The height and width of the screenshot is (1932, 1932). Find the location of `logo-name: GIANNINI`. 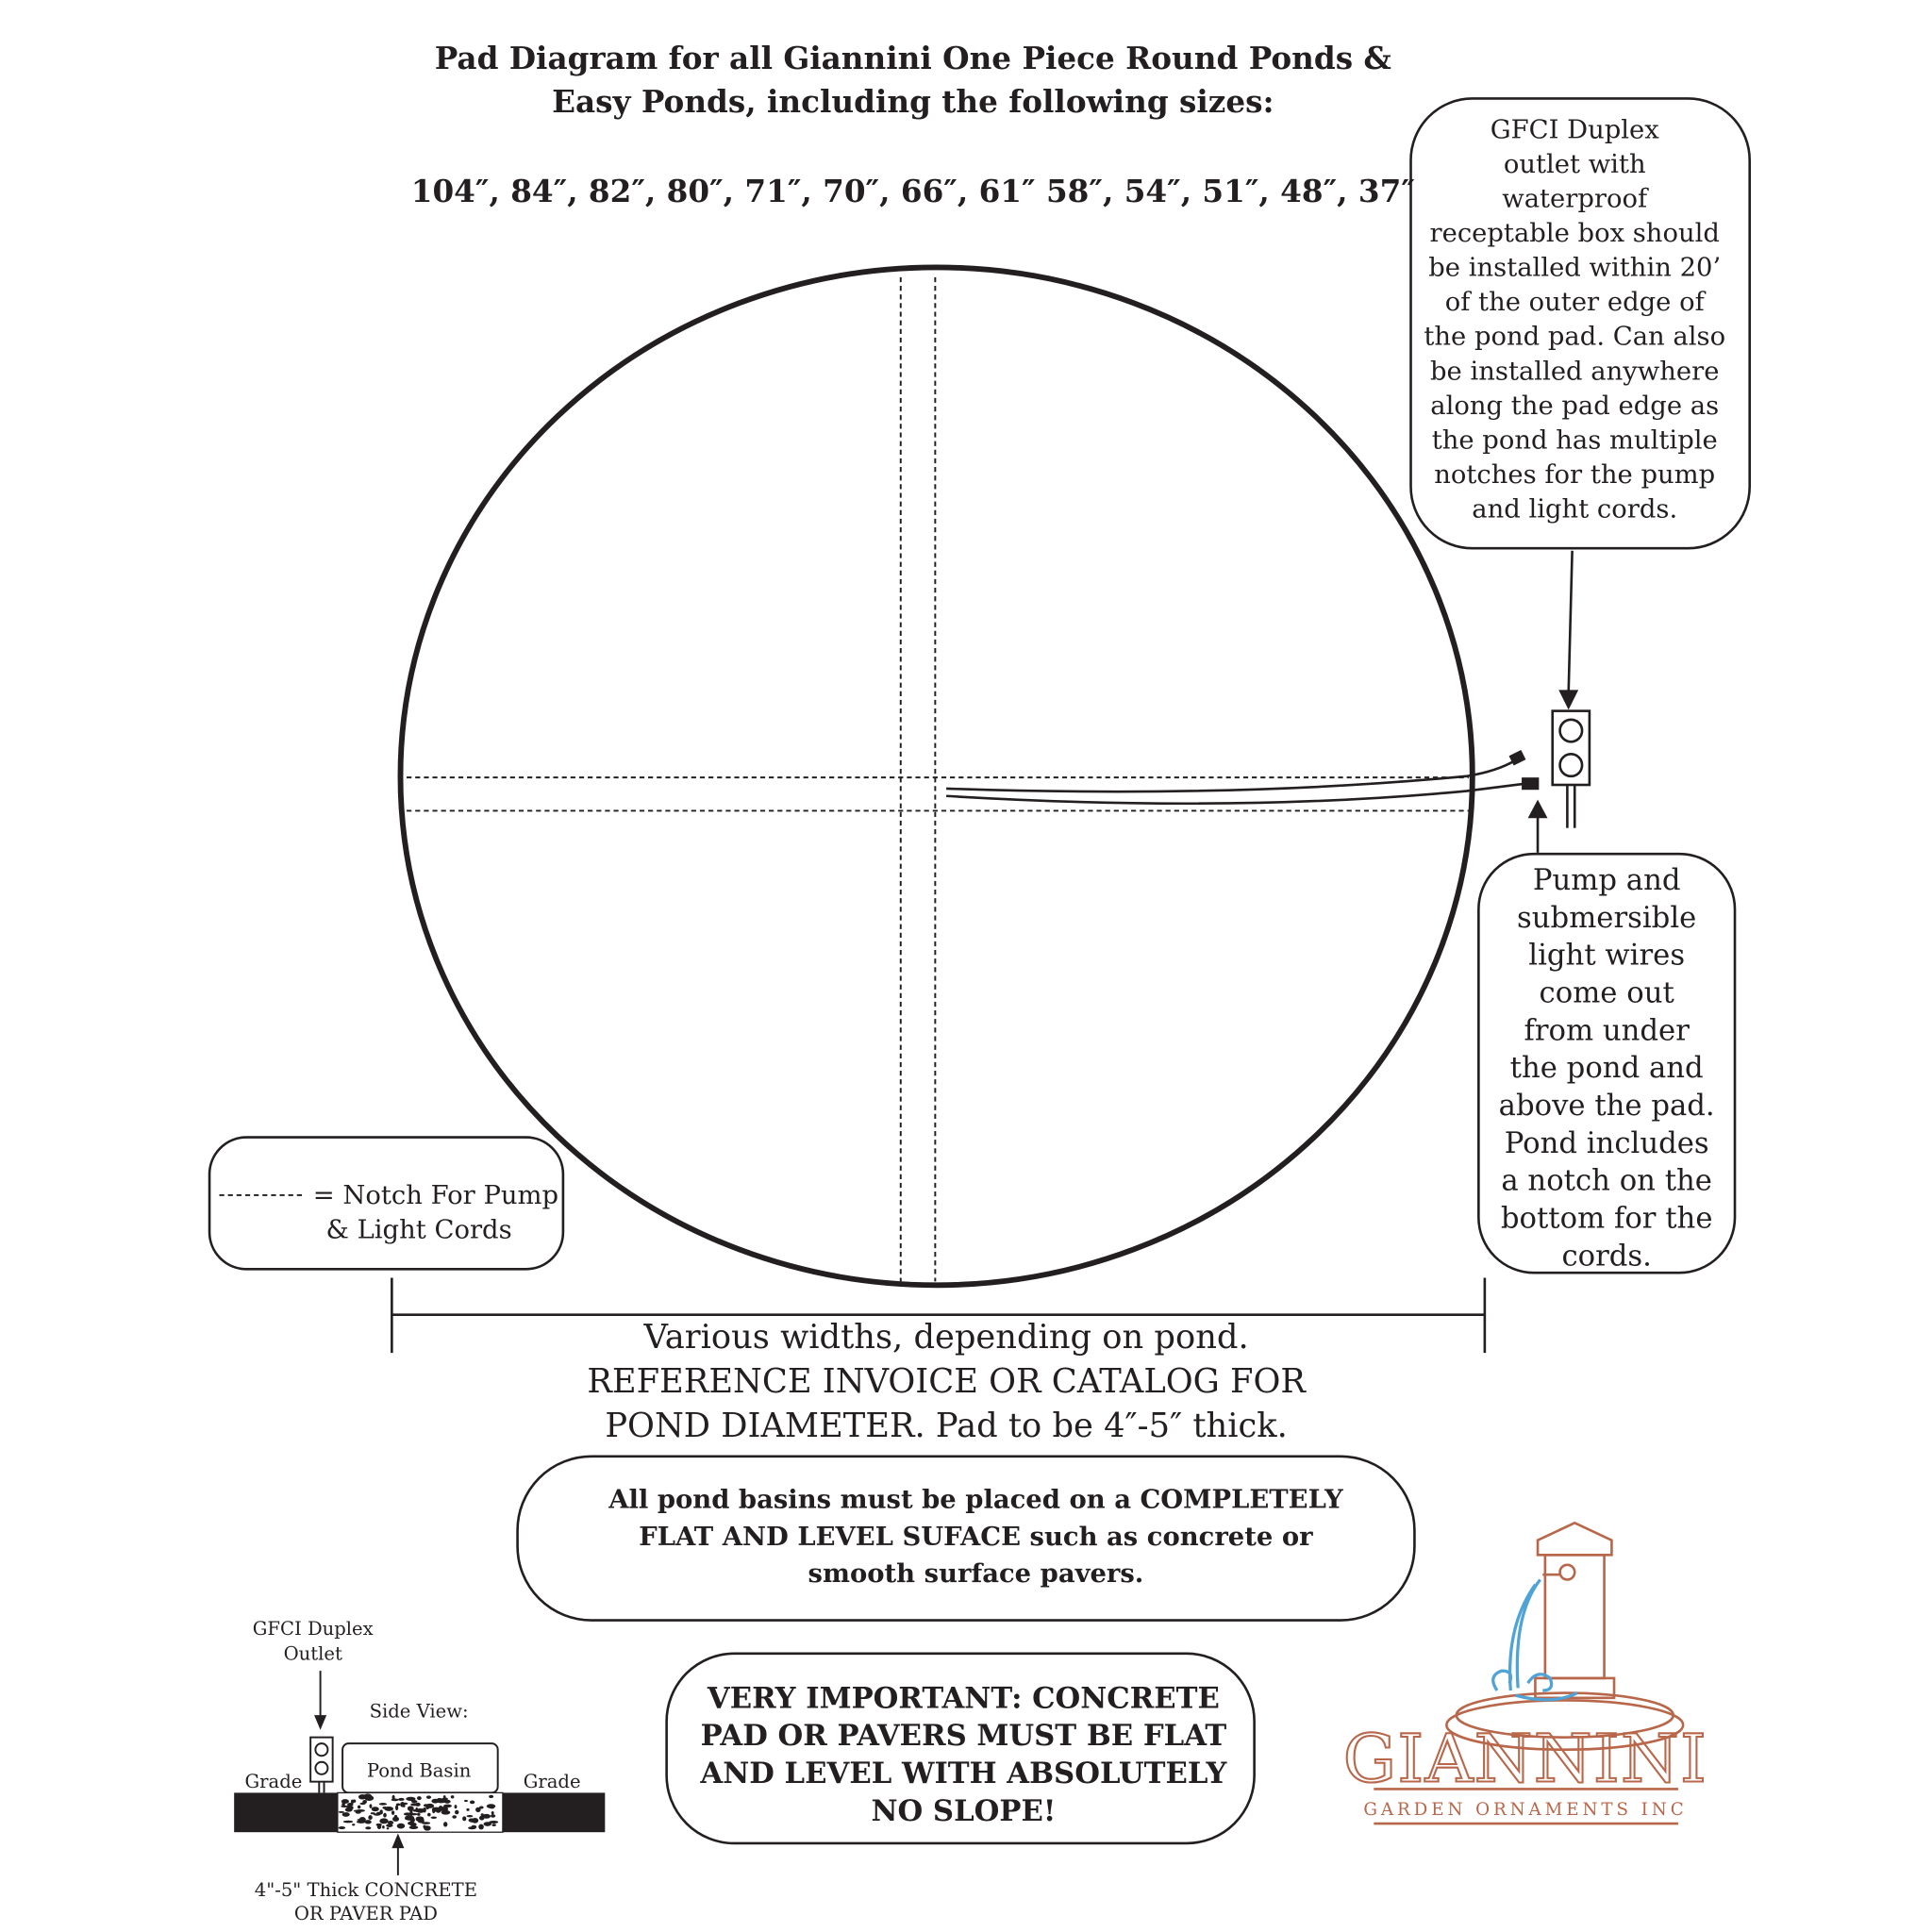

logo-name: GIANNINI is located at coordinates (1525, 1760).